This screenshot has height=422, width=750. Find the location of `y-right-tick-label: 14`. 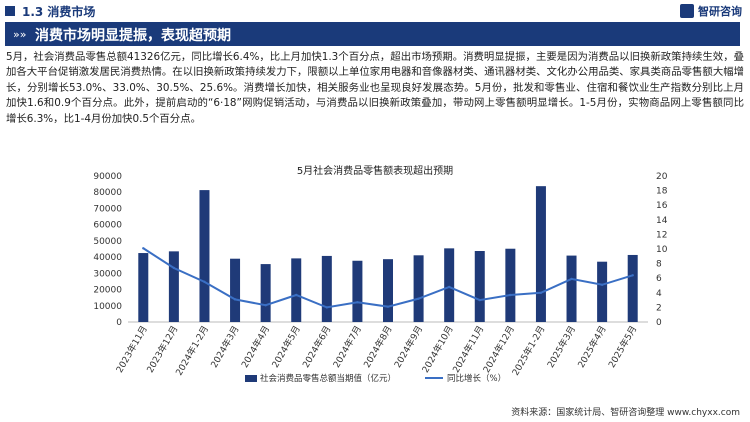

y-right-tick-label: 14 is located at coordinates (662, 221).